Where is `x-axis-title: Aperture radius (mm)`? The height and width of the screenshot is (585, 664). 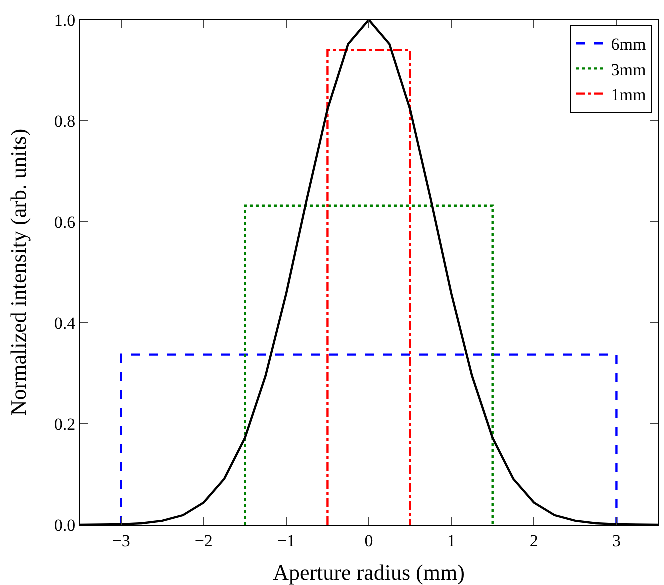 x-axis-title: Aperture radius (mm) is located at coordinates (369, 572).